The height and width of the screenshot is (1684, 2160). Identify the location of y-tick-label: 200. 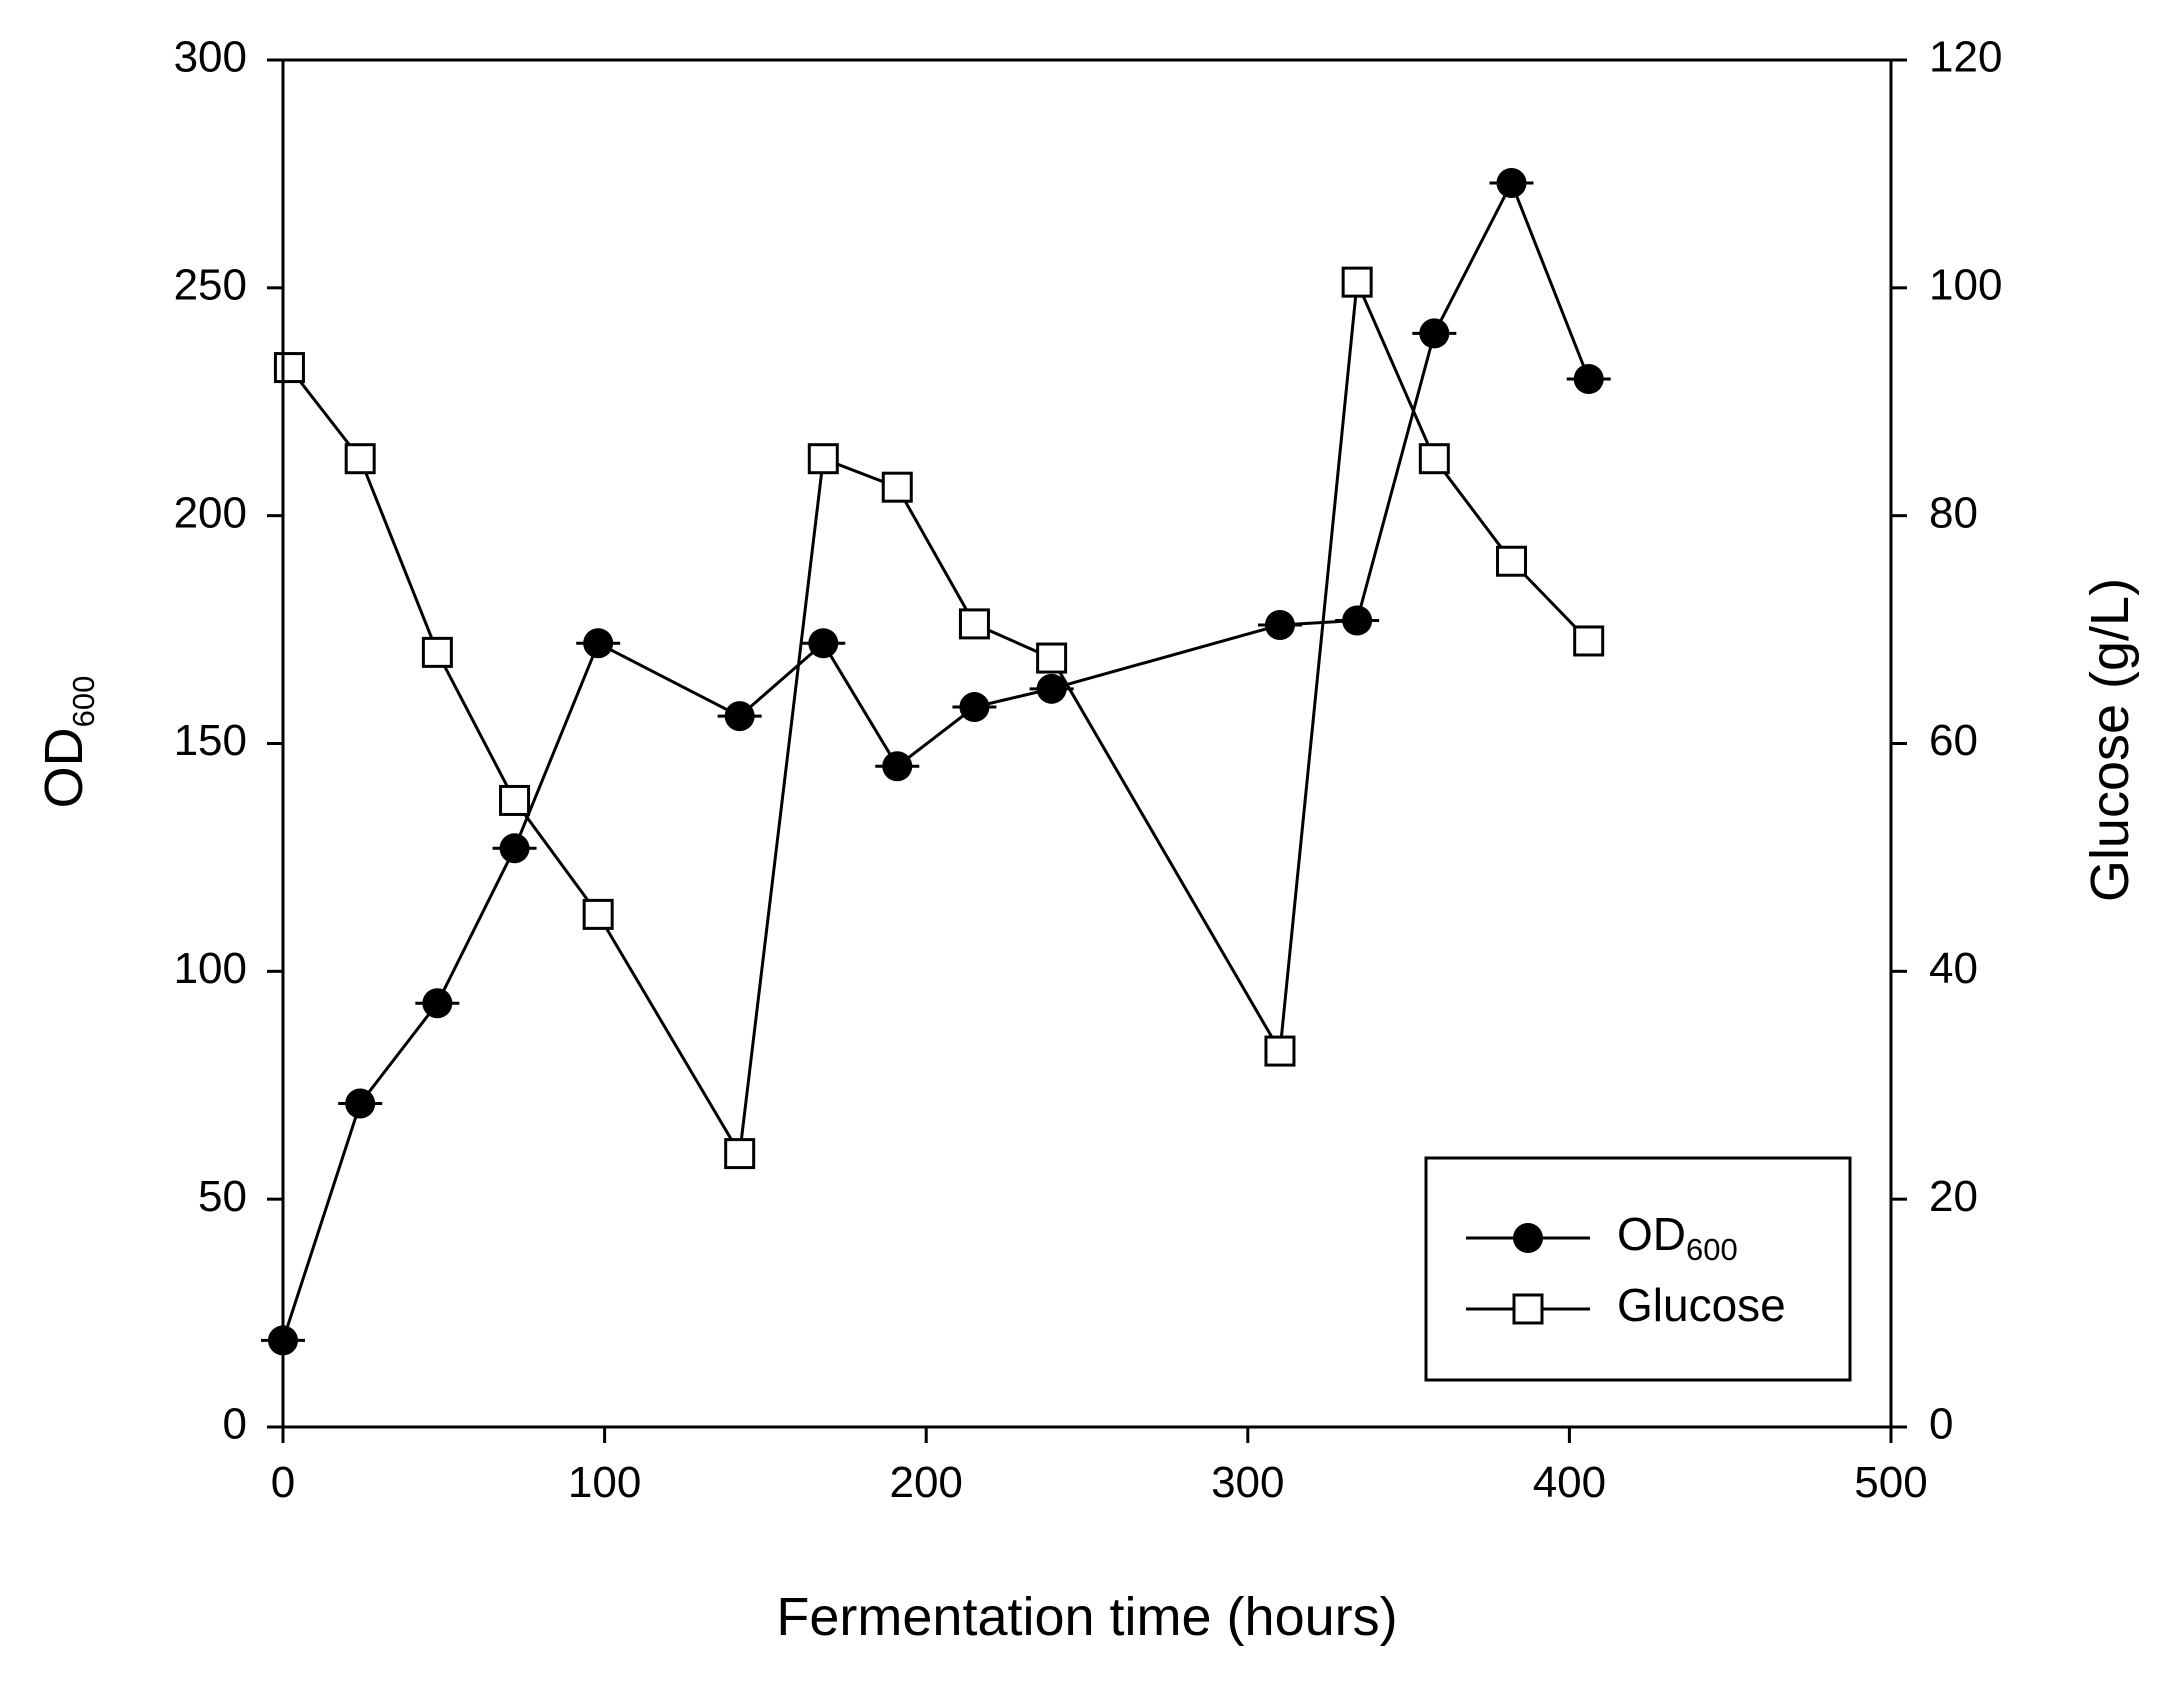
(210, 512).